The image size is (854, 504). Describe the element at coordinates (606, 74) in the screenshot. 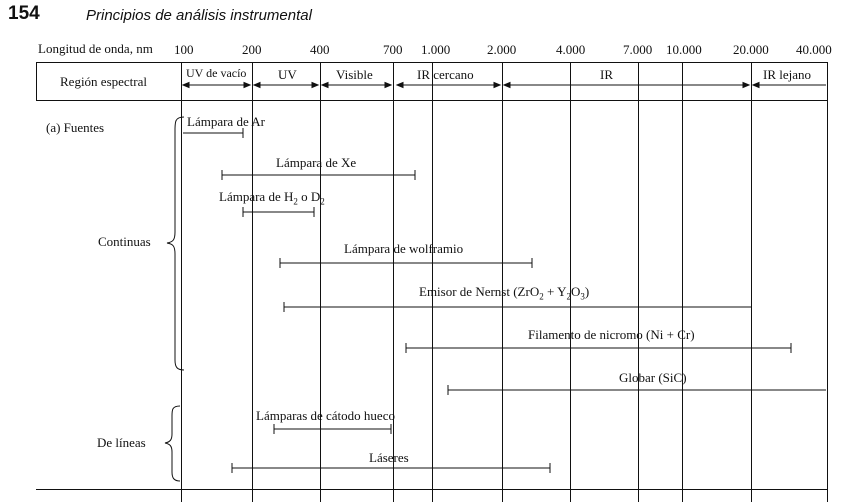

I see `region-ir: IR` at that location.